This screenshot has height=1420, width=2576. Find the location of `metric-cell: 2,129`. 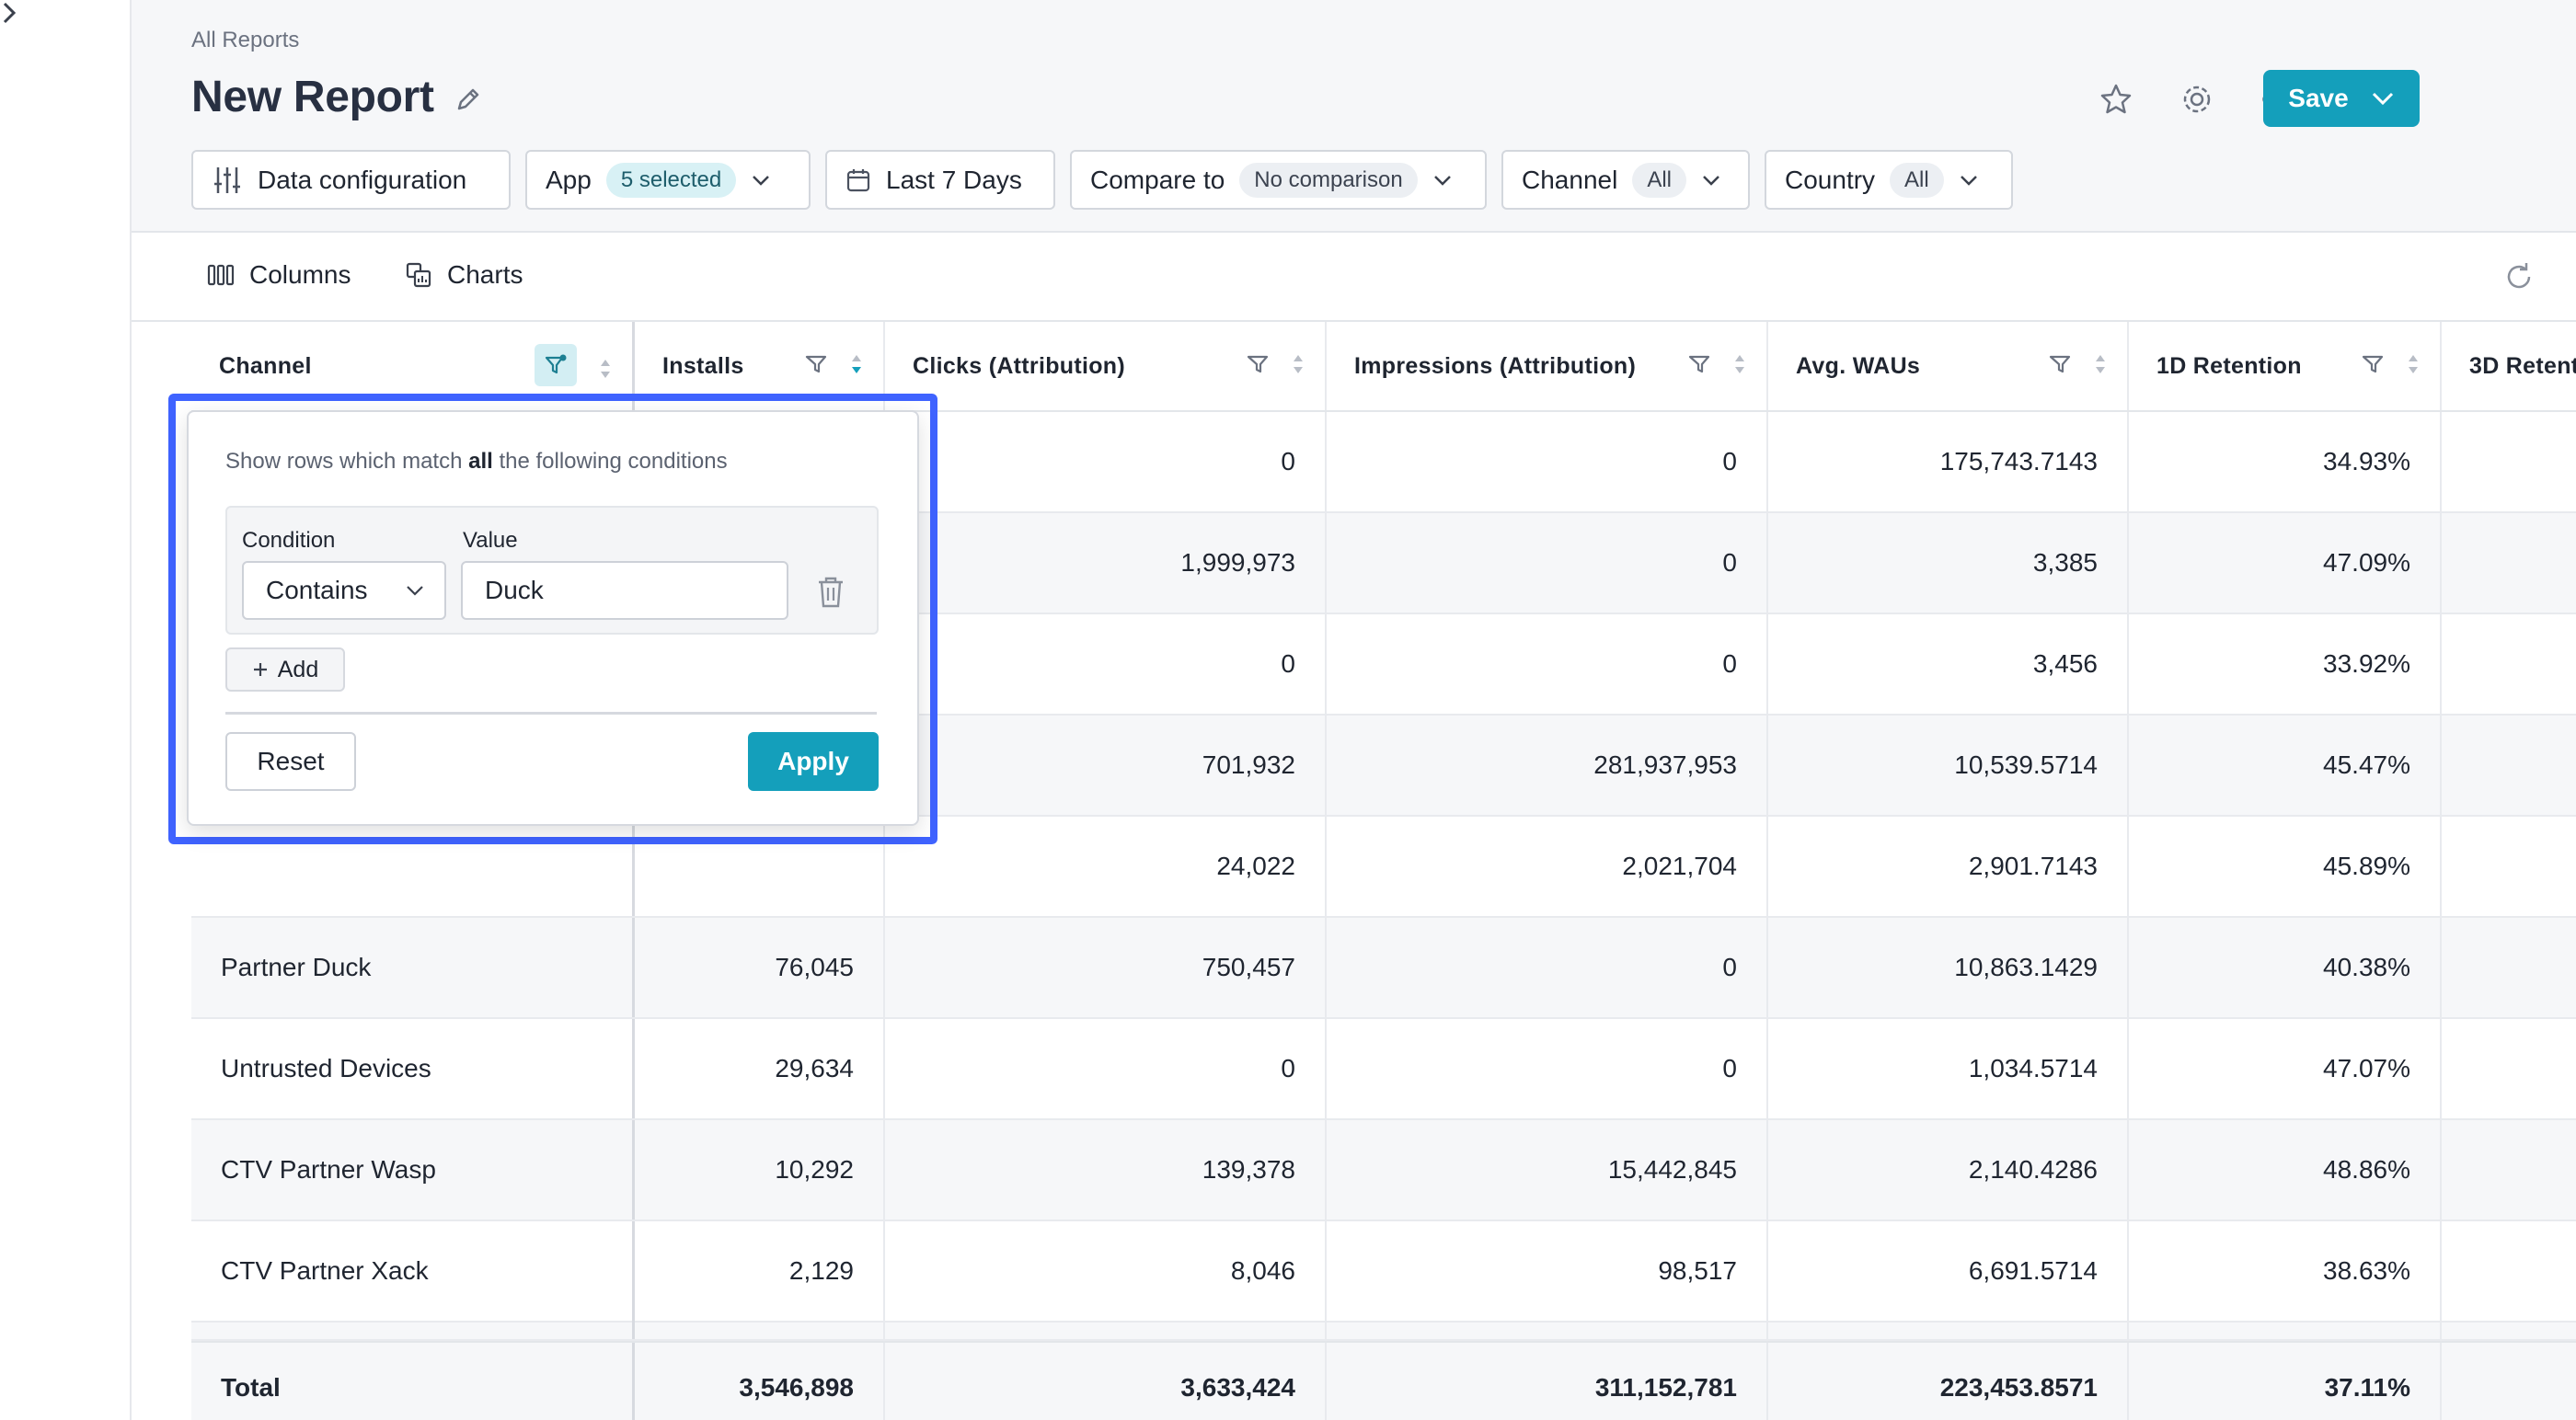

metric-cell: 2,129 is located at coordinates (760, 1271).